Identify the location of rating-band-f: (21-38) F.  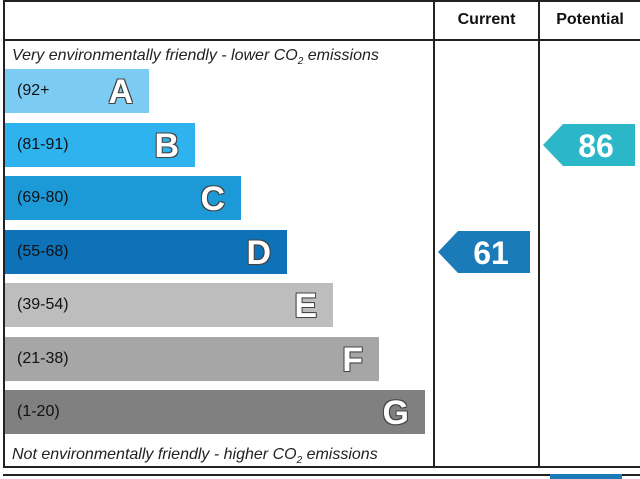
(192, 358).